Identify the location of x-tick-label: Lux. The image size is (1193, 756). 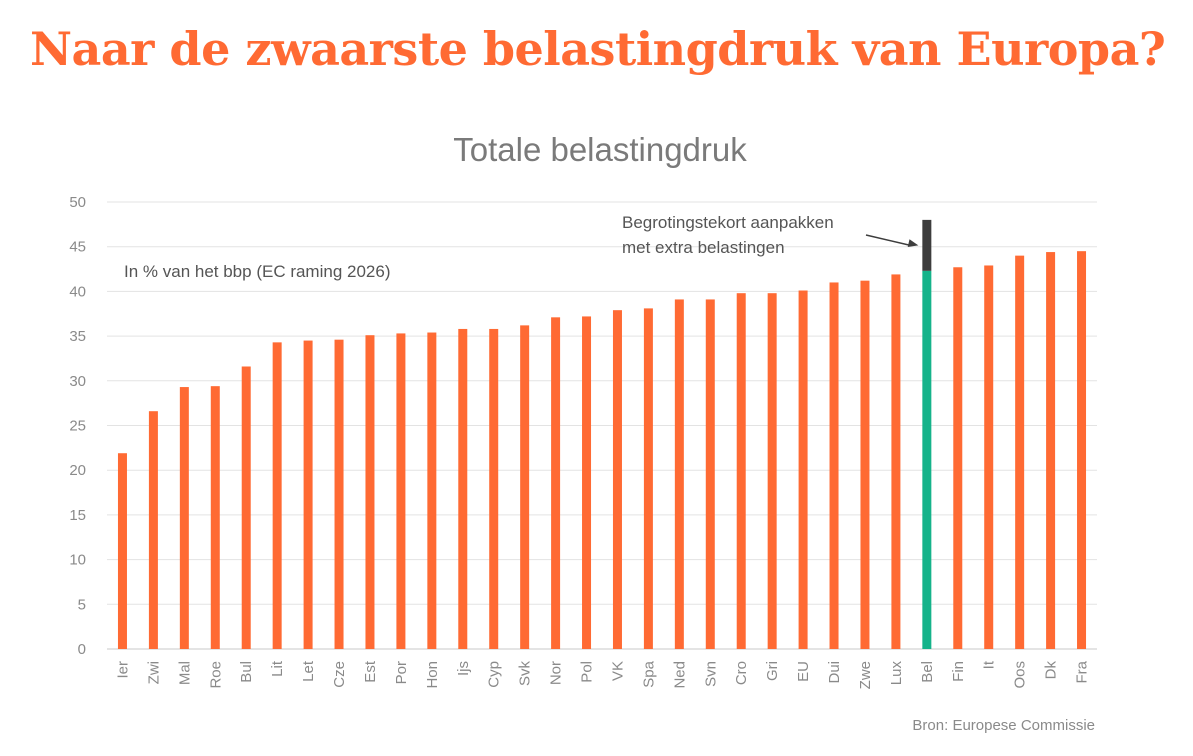
(896, 673).